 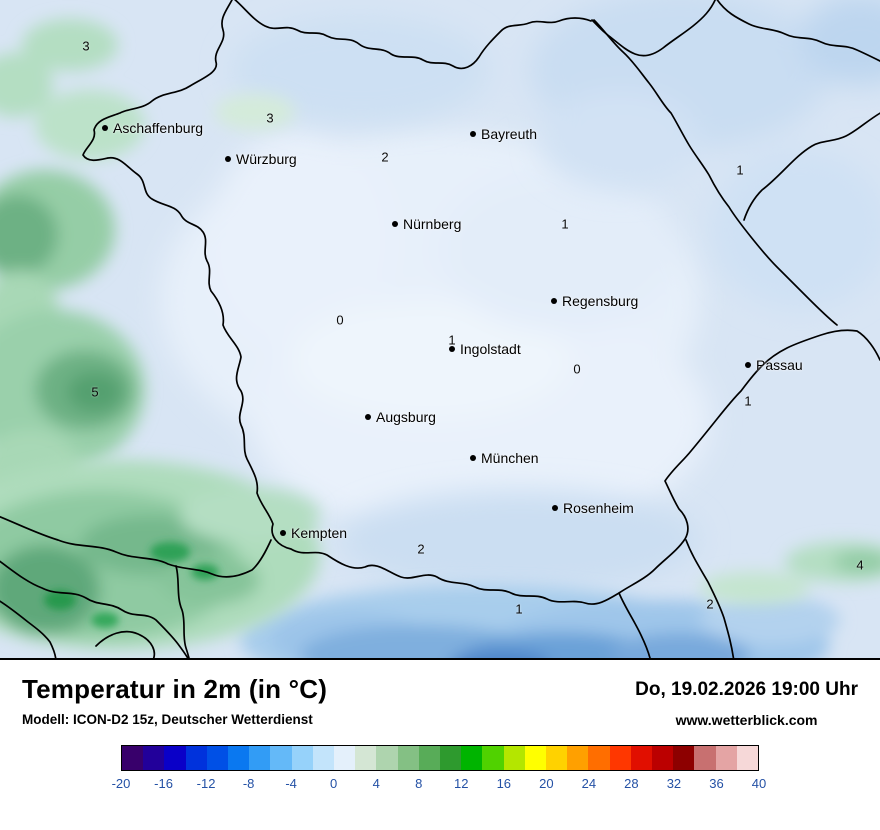 What do you see at coordinates (716, 783) in the screenshot?
I see `colorbar-tick: 36` at bounding box center [716, 783].